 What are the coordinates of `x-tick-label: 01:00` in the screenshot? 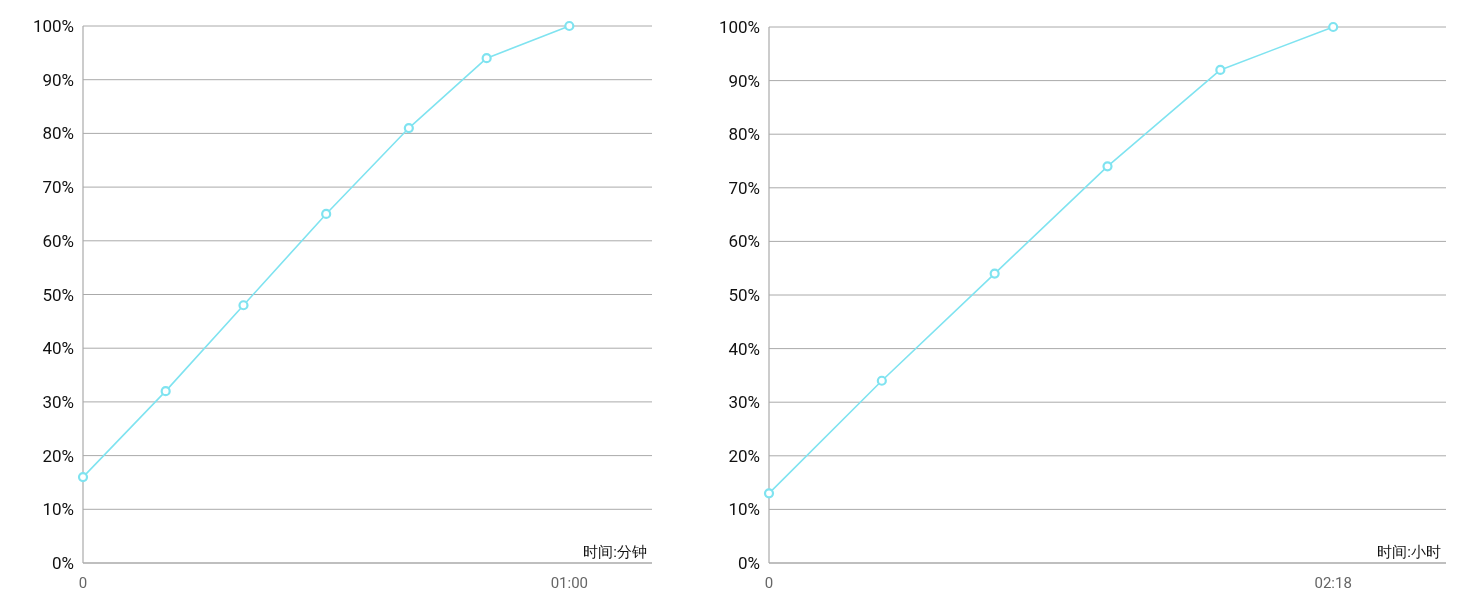 It's located at (569, 583).